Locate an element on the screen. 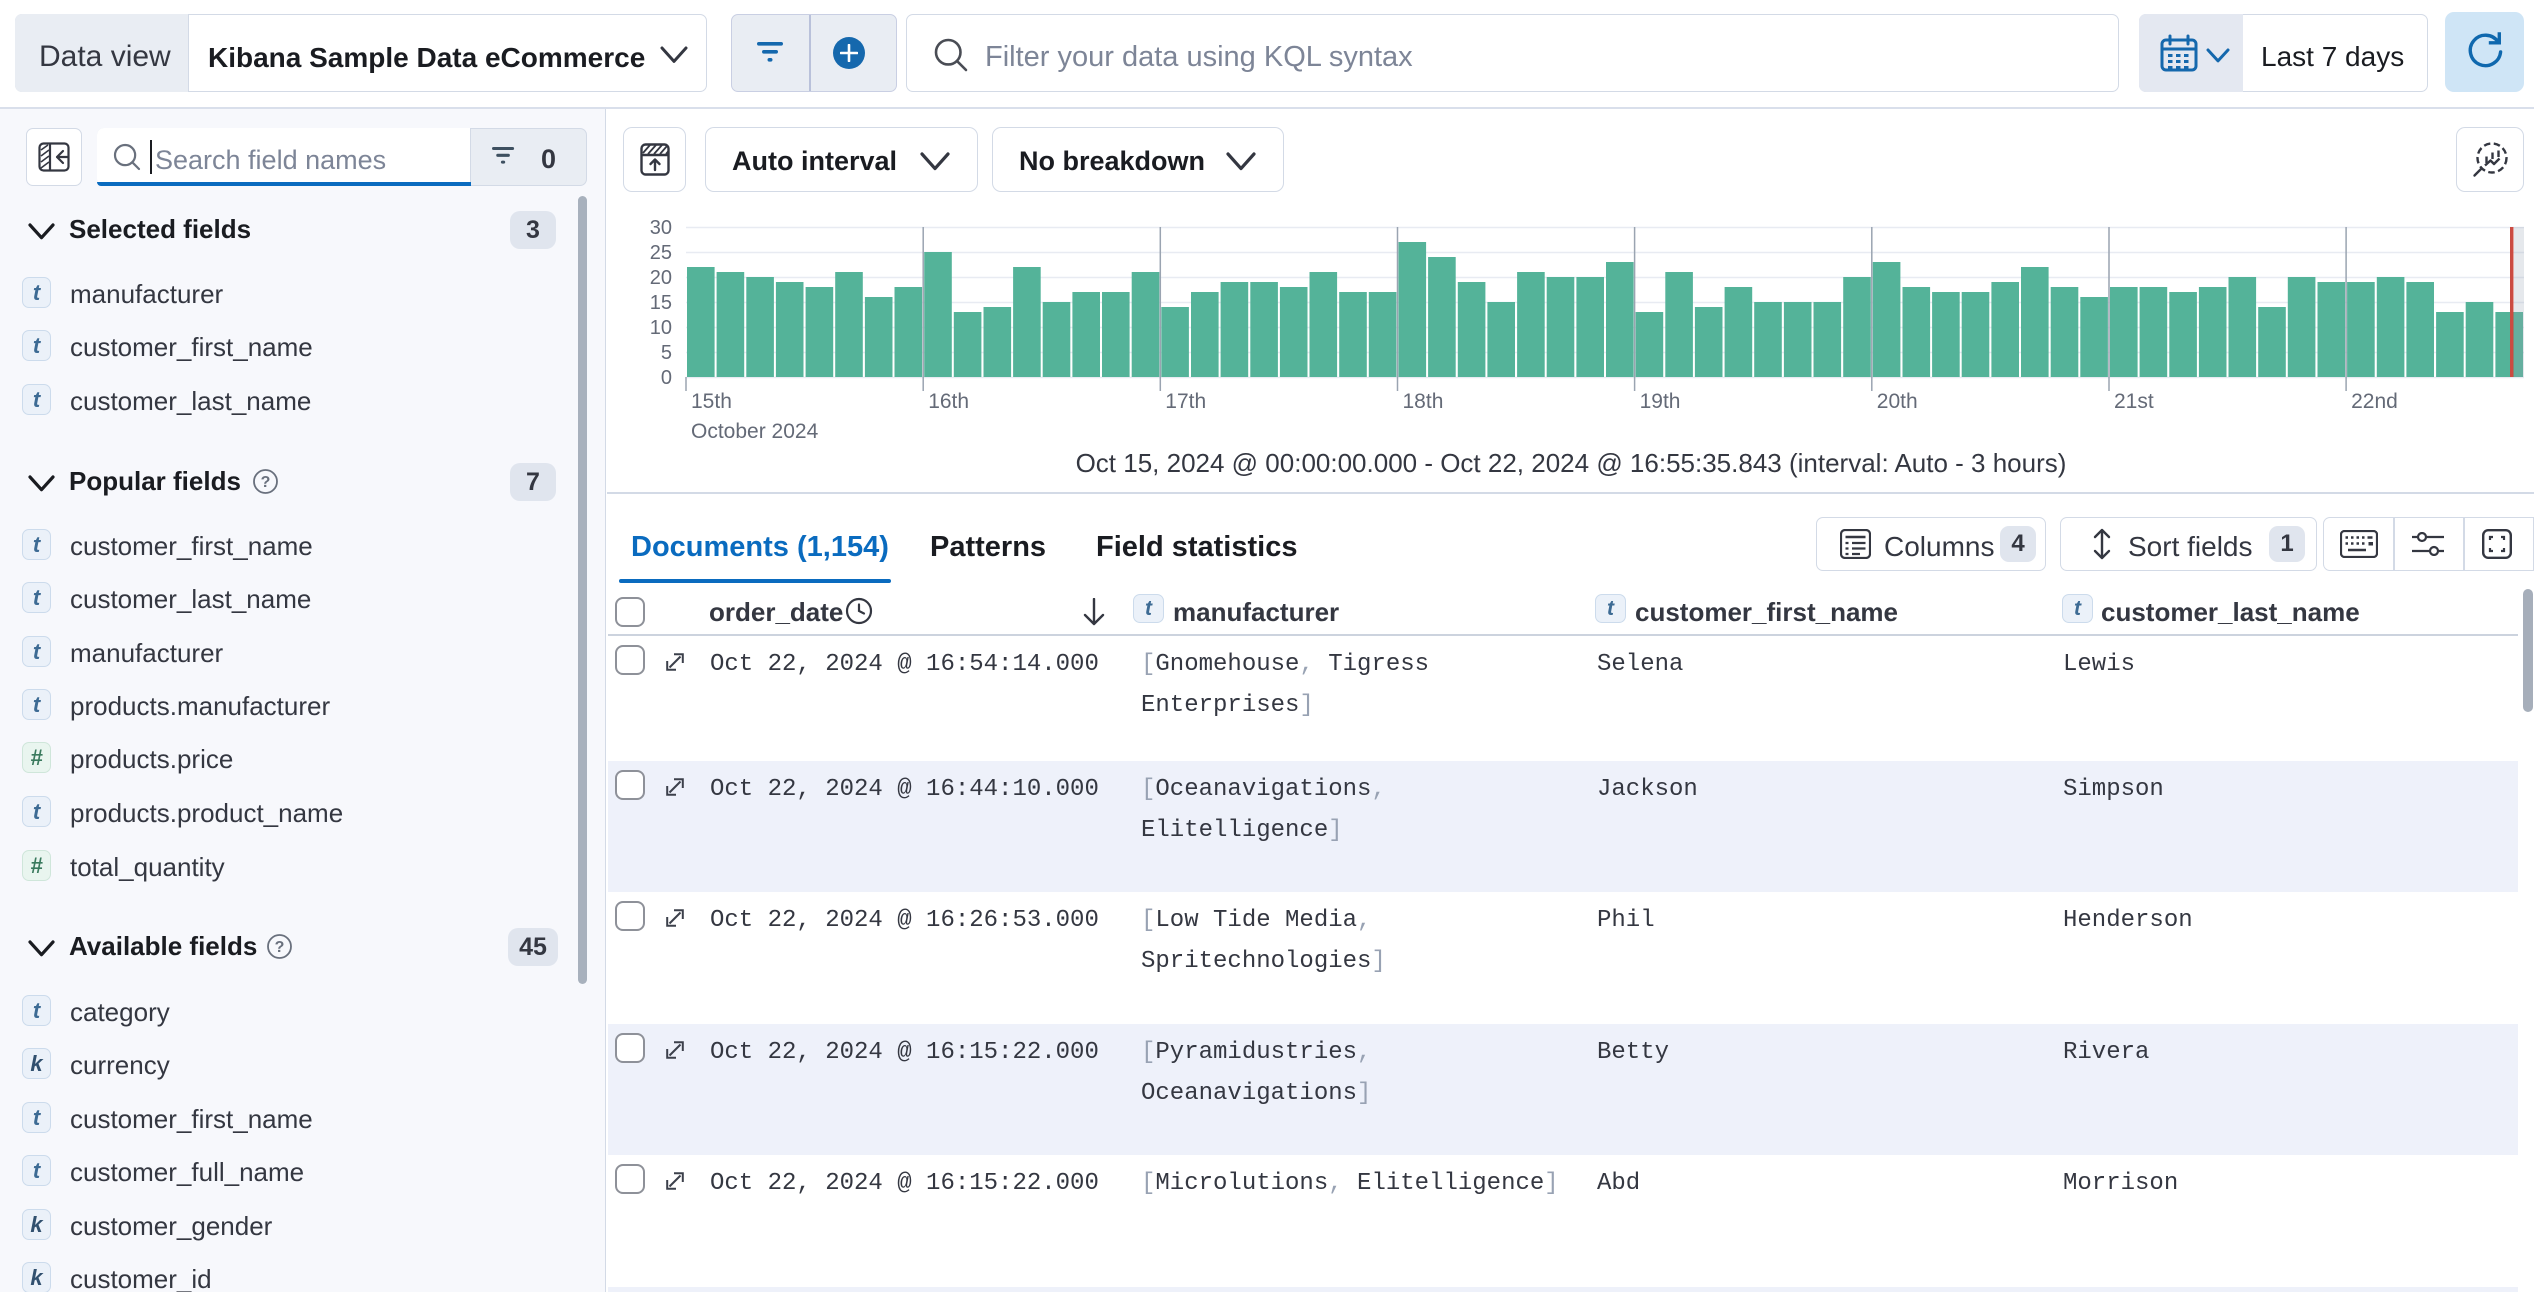  svg-text: 5 is located at coordinates (666, 353).